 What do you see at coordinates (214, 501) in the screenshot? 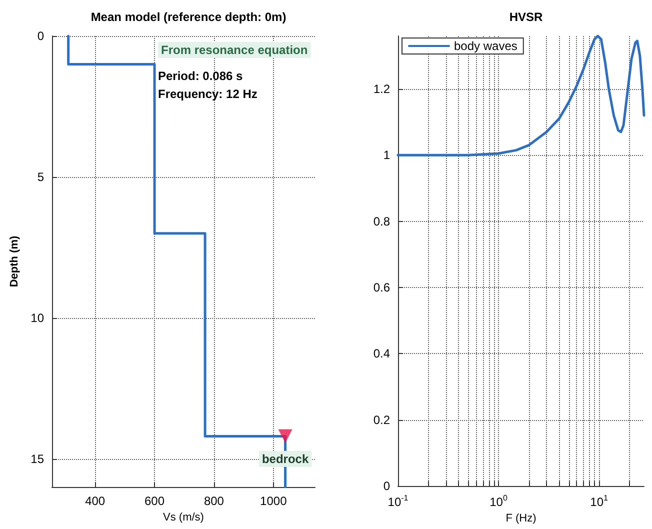
I see `x-tick-label: 800` at bounding box center [214, 501].